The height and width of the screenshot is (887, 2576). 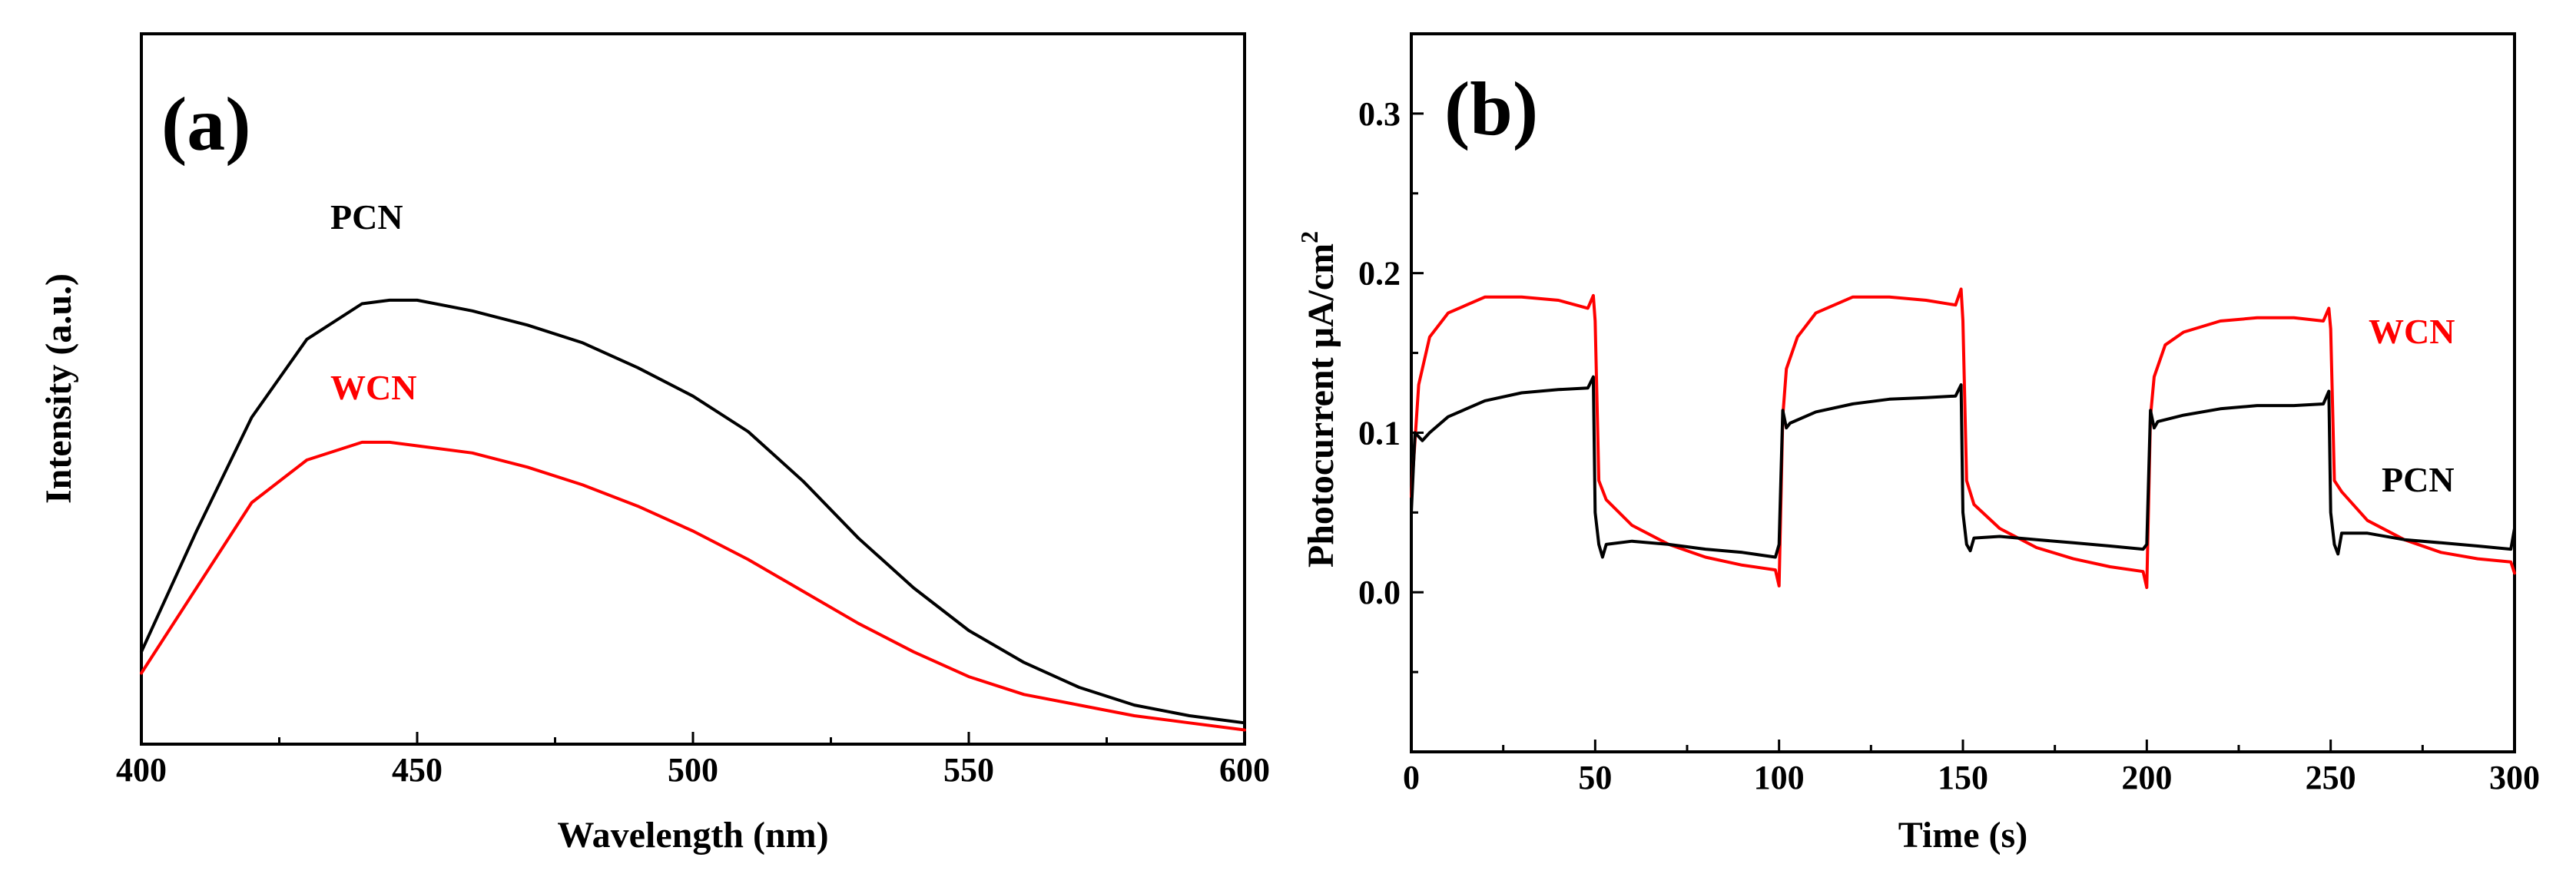 What do you see at coordinates (1411, 777) in the screenshot?
I see `x-tick-label: 0` at bounding box center [1411, 777].